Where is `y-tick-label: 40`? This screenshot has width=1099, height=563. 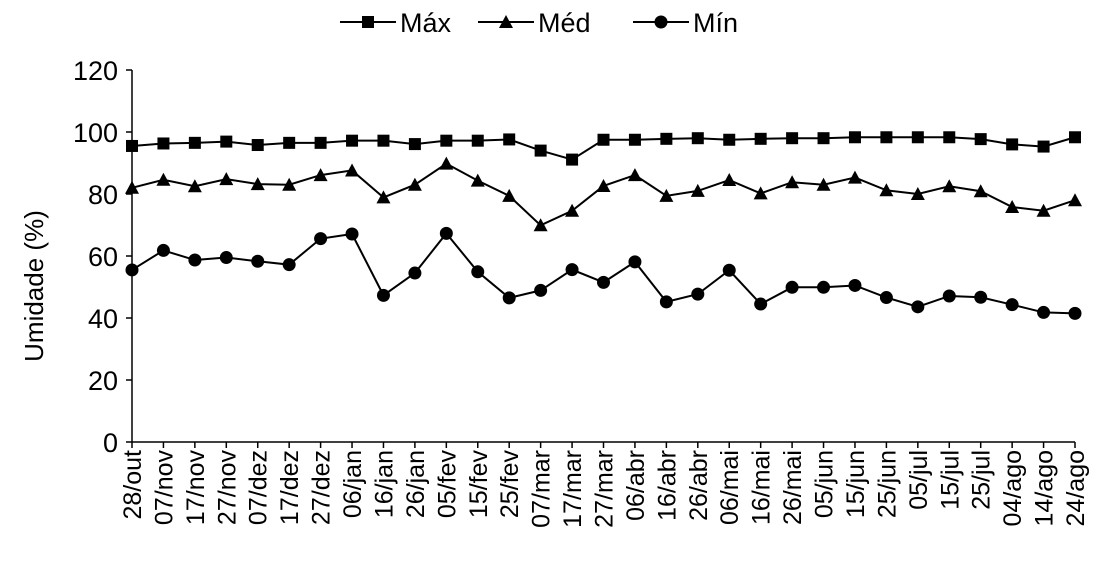 y-tick-label: 40 is located at coordinates (103, 319).